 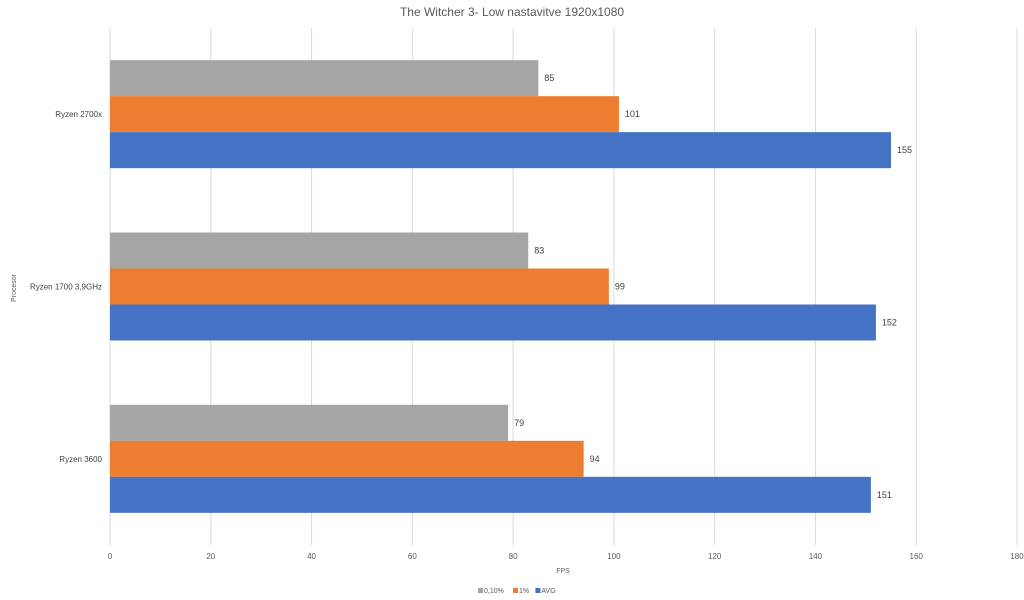 What do you see at coordinates (494, 591) in the screenshot?
I see `legend-label: 0,10%` at bounding box center [494, 591].